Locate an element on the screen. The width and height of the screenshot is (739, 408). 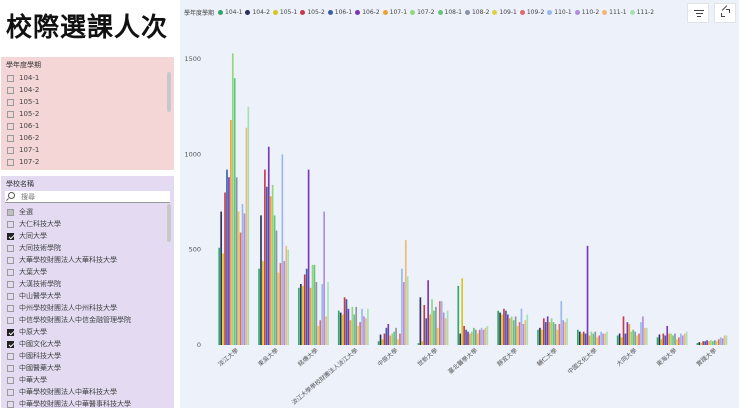
term-item-104-1: 104-1 is located at coordinates (83, 78).